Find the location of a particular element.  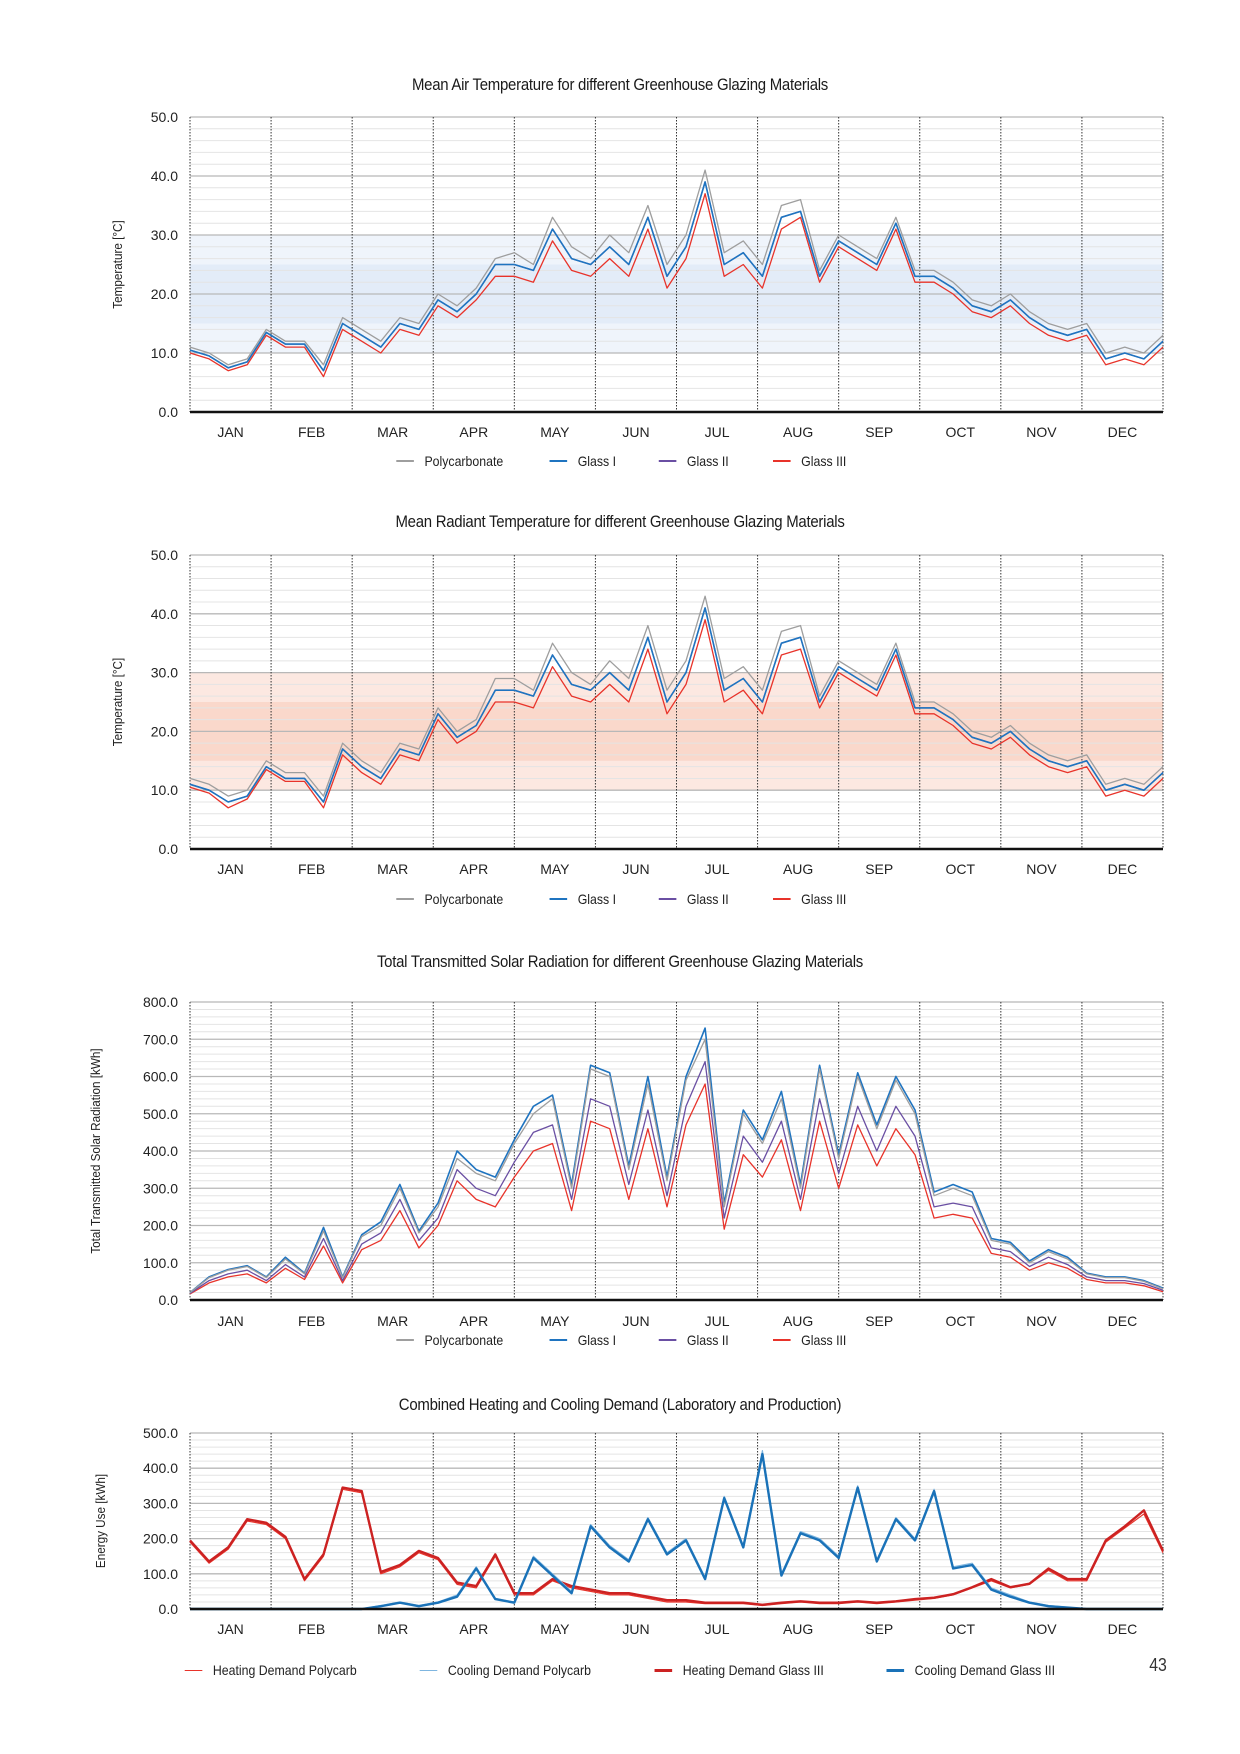

y-tick-label: 800.0 is located at coordinates (160, 1002).